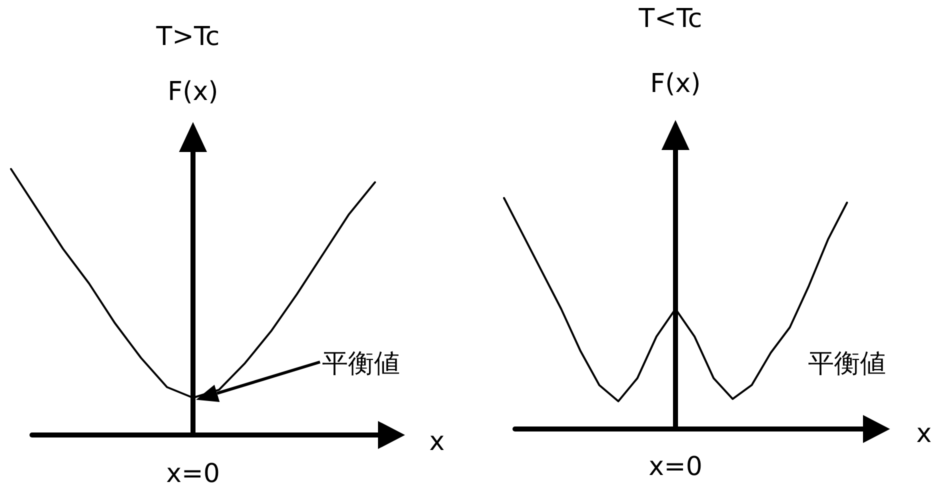  Describe the element at coordinates (670, 19) in the screenshot. I see `chart-title: T<Tc` at that location.